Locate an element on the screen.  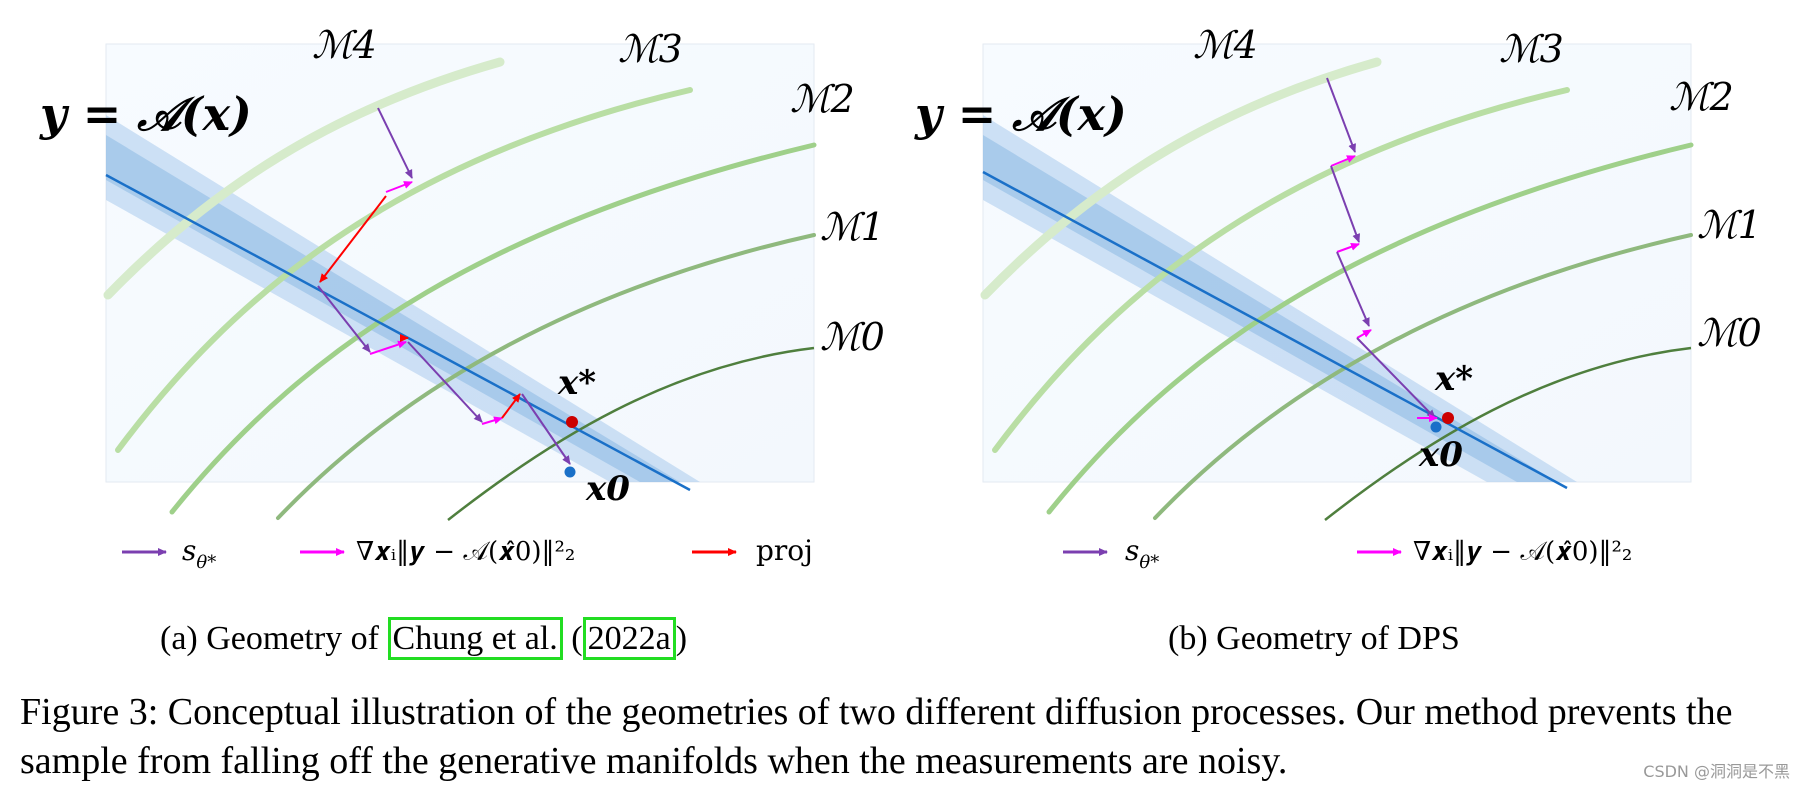
caption-a-prefix: (a) Geometry of is located at coordinates (274, 638).